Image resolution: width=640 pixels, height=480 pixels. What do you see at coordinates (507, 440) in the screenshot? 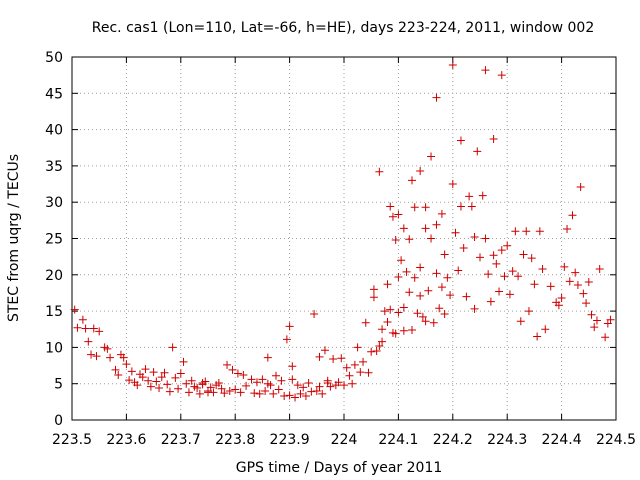
I see `x-tick-label: 224.3` at bounding box center [507, 440].